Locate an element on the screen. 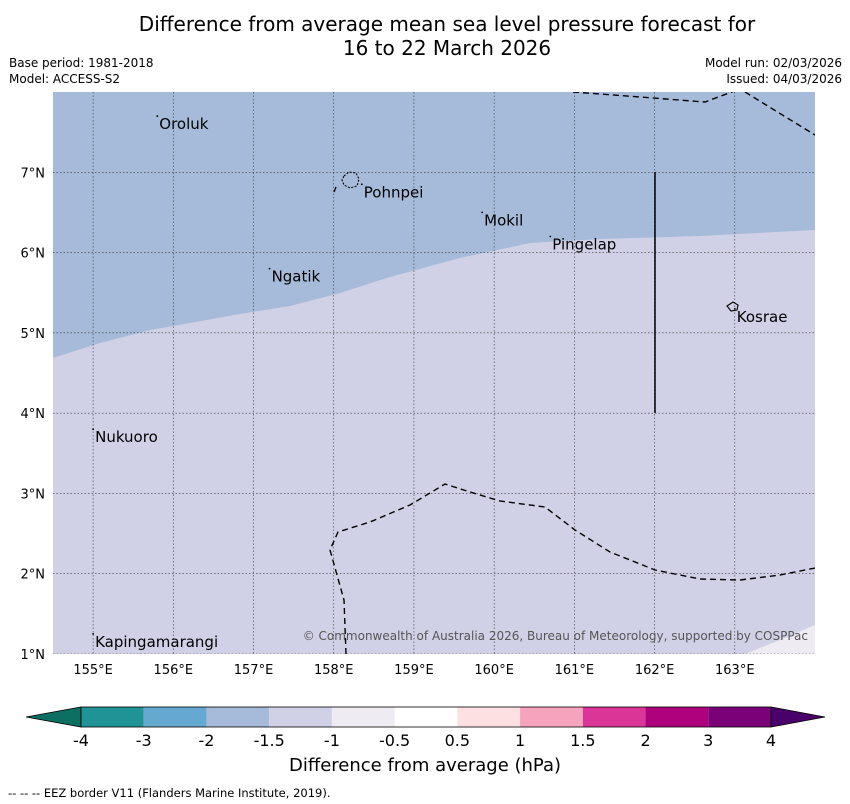 The height and width of the screenshot is (804, 850). colorbar-tick-label: -3 is located at coordinates (144, 740).